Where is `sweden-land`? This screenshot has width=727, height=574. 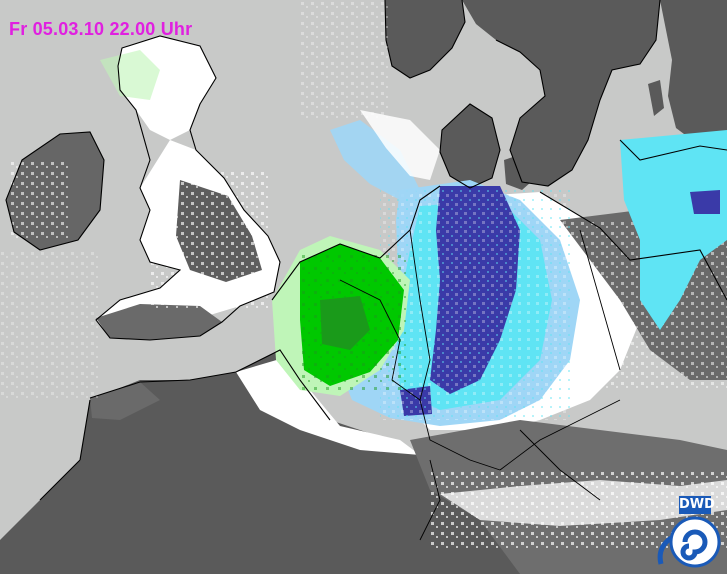
sweden-land is located at coordinates (561, 93).